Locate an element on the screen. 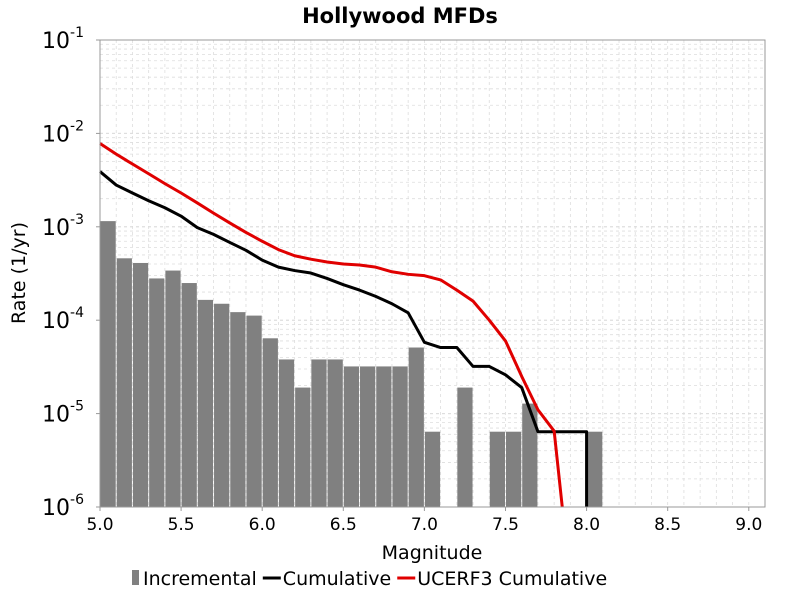 This screenshot has height=604, width=800. legend-swatch-bar is located at coordinates (135, 577).